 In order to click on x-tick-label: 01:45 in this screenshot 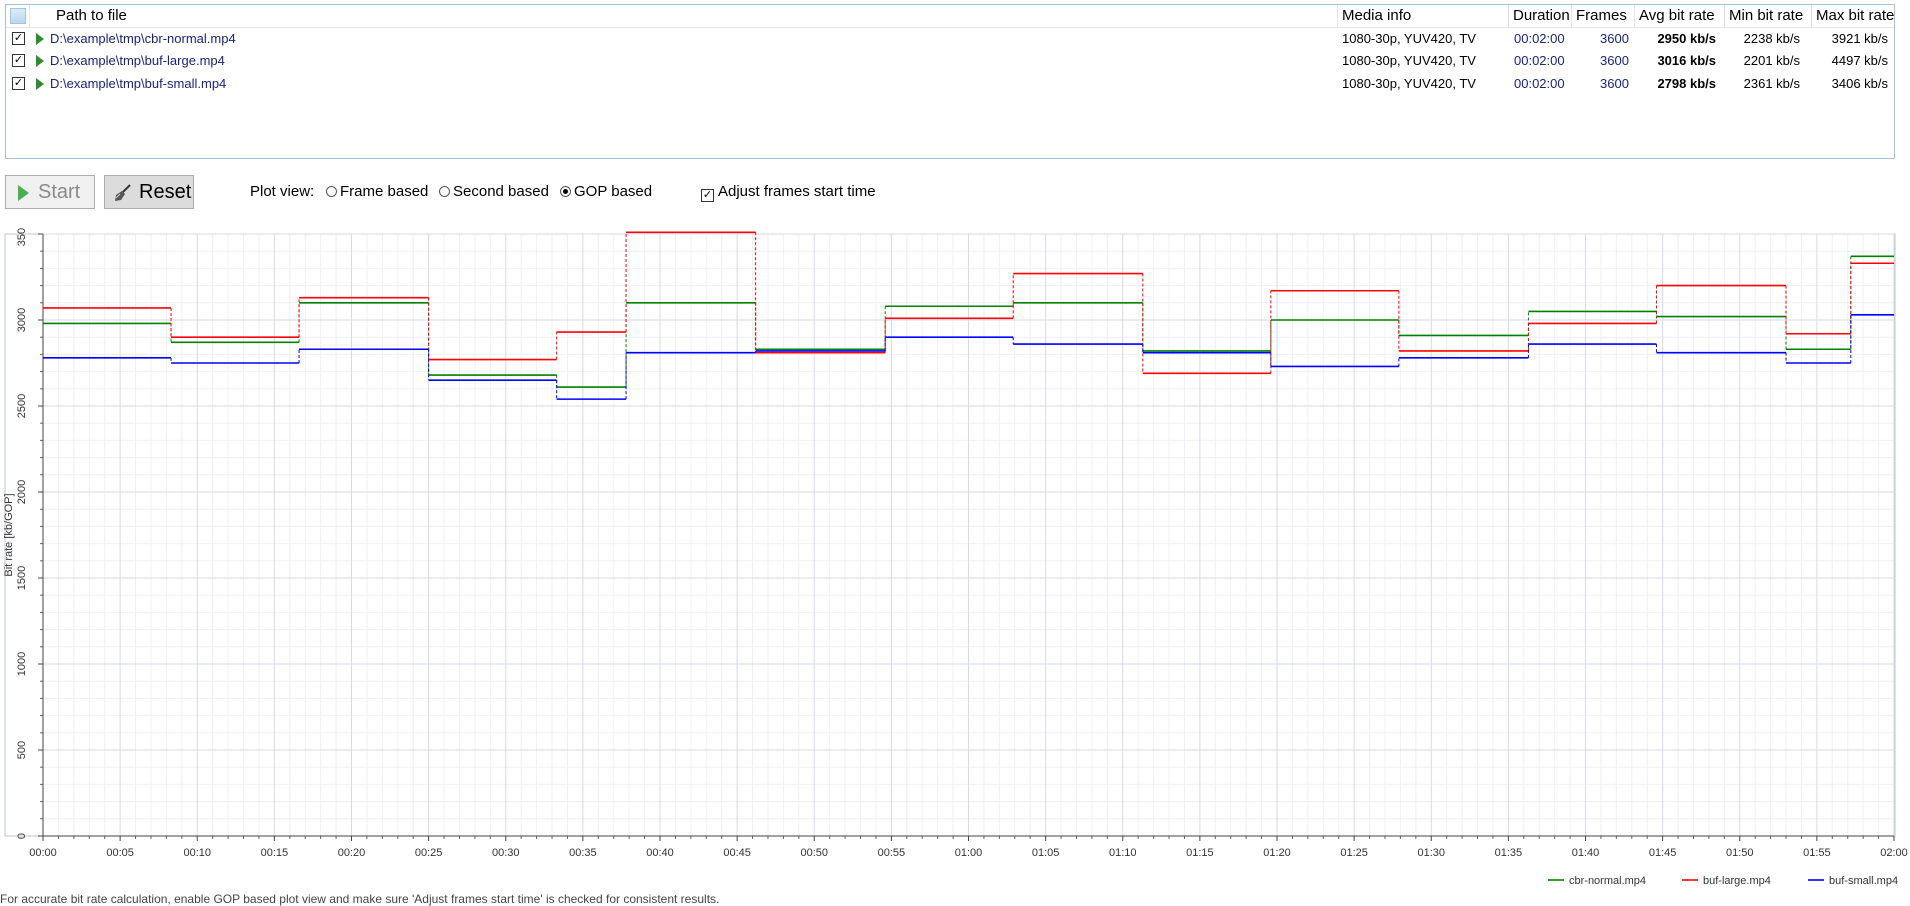, I will do `click(1663, 853)`.